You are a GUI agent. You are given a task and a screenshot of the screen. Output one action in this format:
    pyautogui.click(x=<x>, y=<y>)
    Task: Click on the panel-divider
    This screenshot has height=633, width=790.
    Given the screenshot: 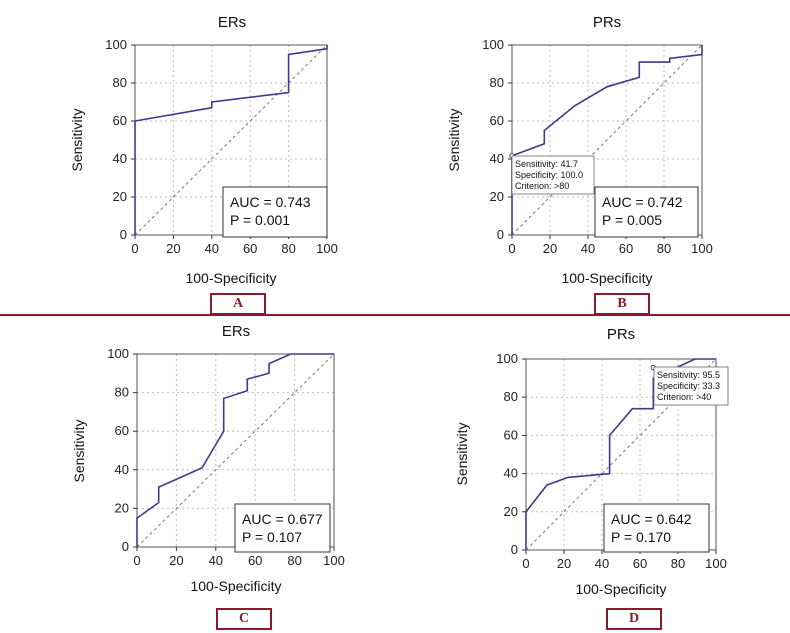 What is the action you would take?
    pyautogui.click(x=395, y=315)
    